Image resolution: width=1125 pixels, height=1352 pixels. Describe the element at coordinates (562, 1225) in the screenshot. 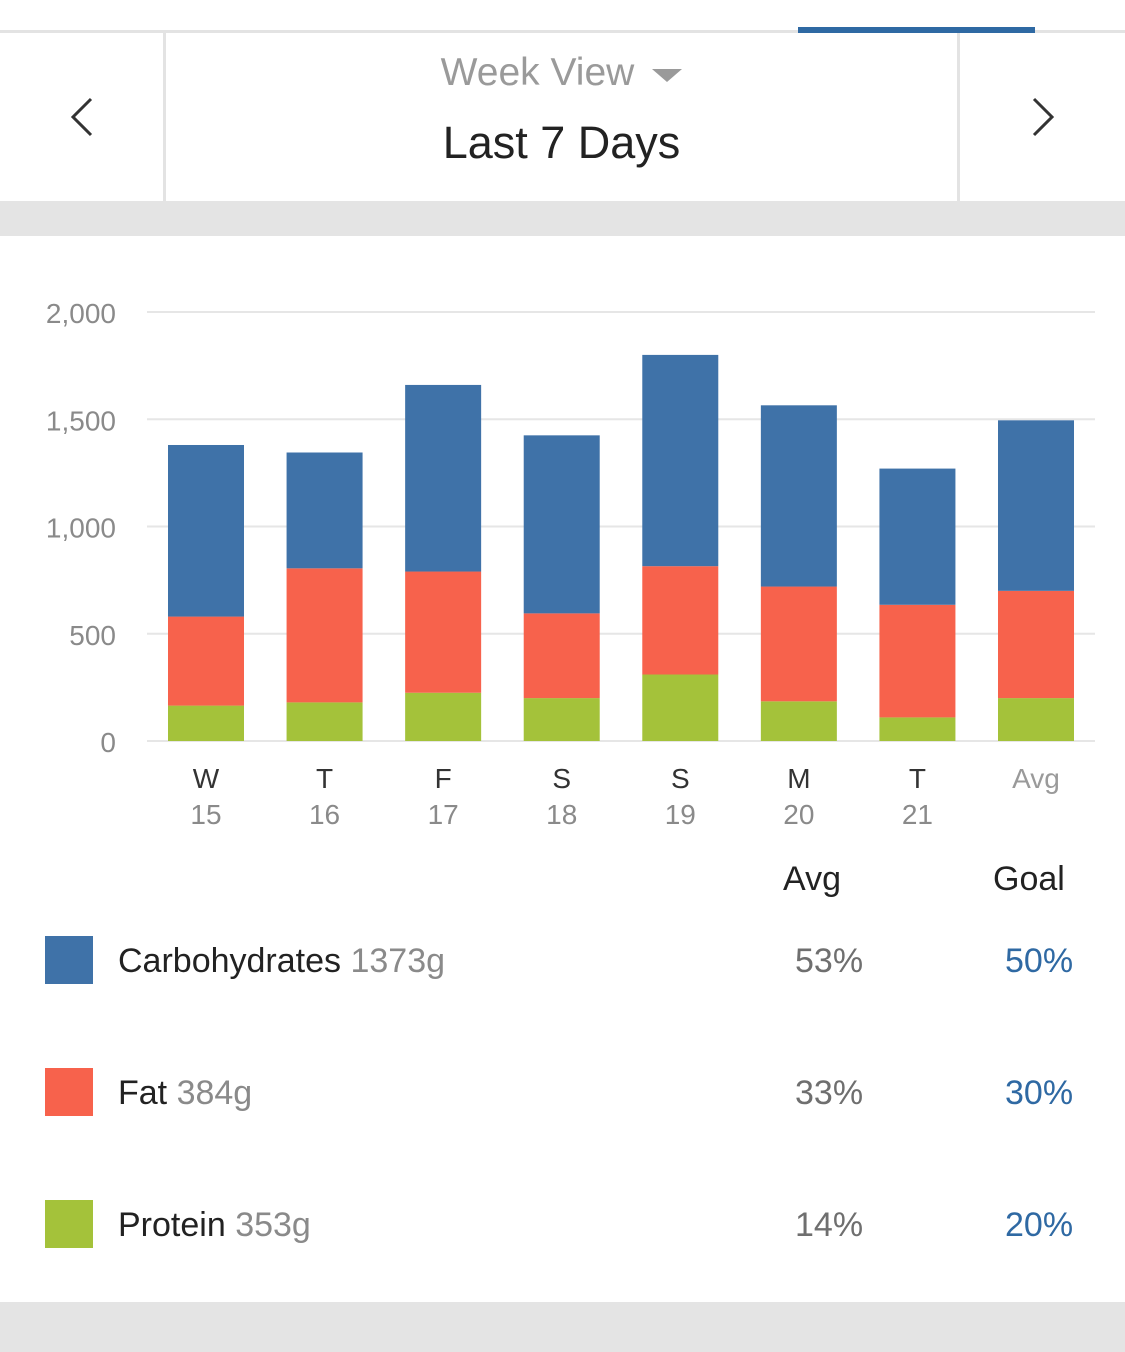

I see `macro-row-protein: Protein 353g 14% 20%` at that location.